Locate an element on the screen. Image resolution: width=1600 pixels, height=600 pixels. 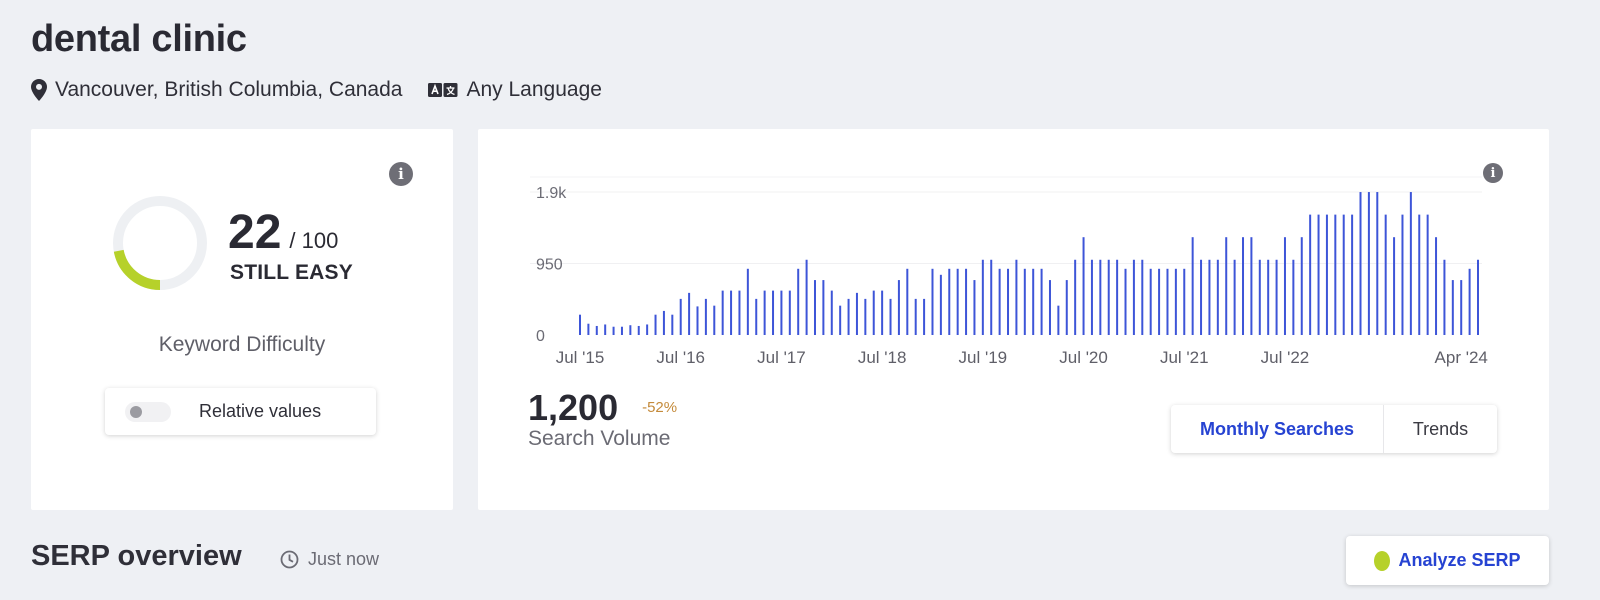
location-filter: Vancouver, British Columbia, Canada is located at coordinates (216, 90).